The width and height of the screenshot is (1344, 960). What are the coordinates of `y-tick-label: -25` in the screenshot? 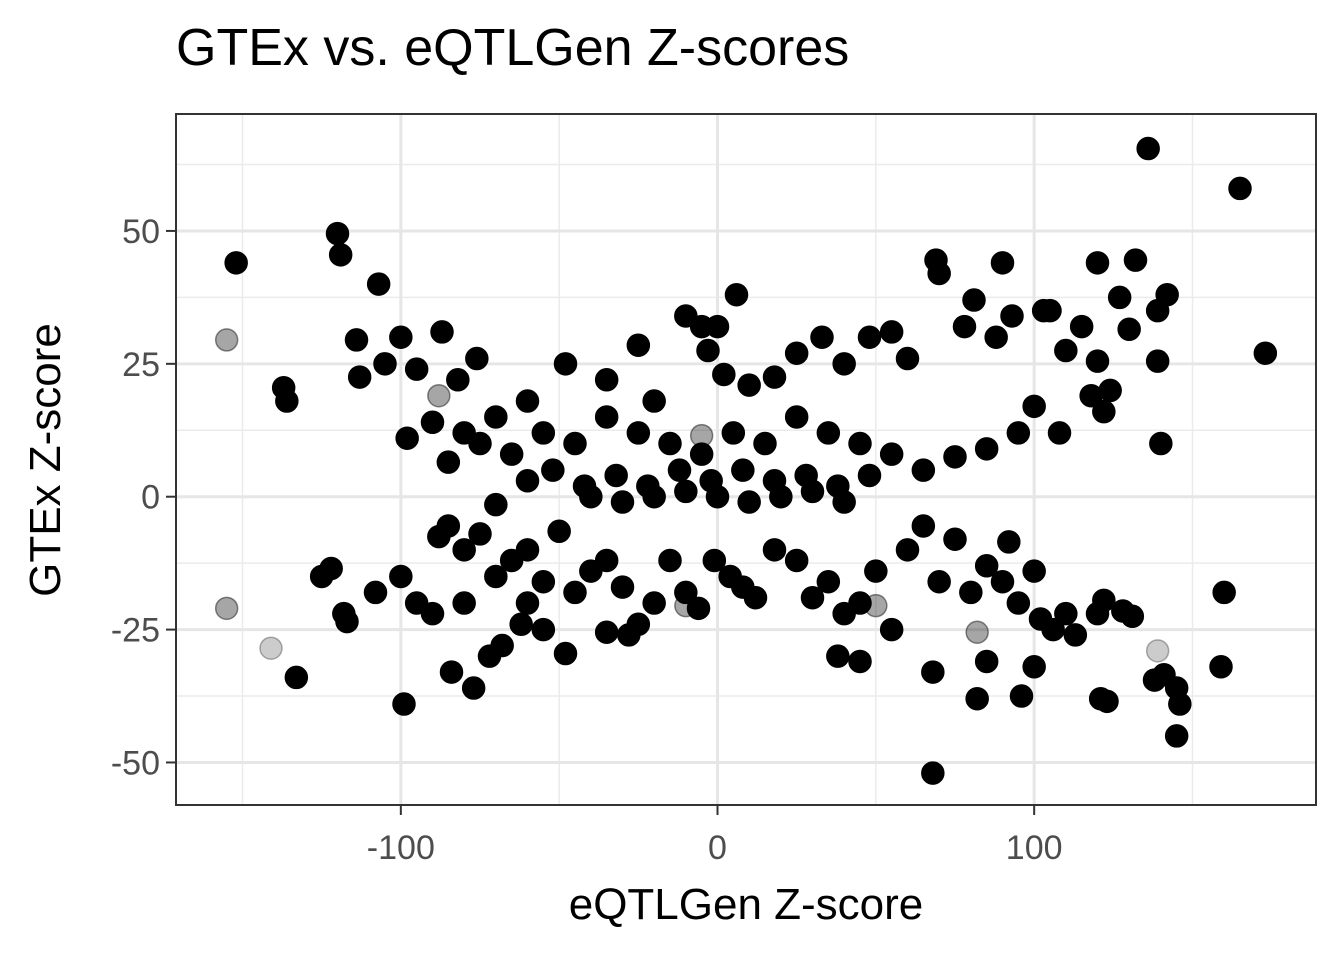 It's located at (135, 631).